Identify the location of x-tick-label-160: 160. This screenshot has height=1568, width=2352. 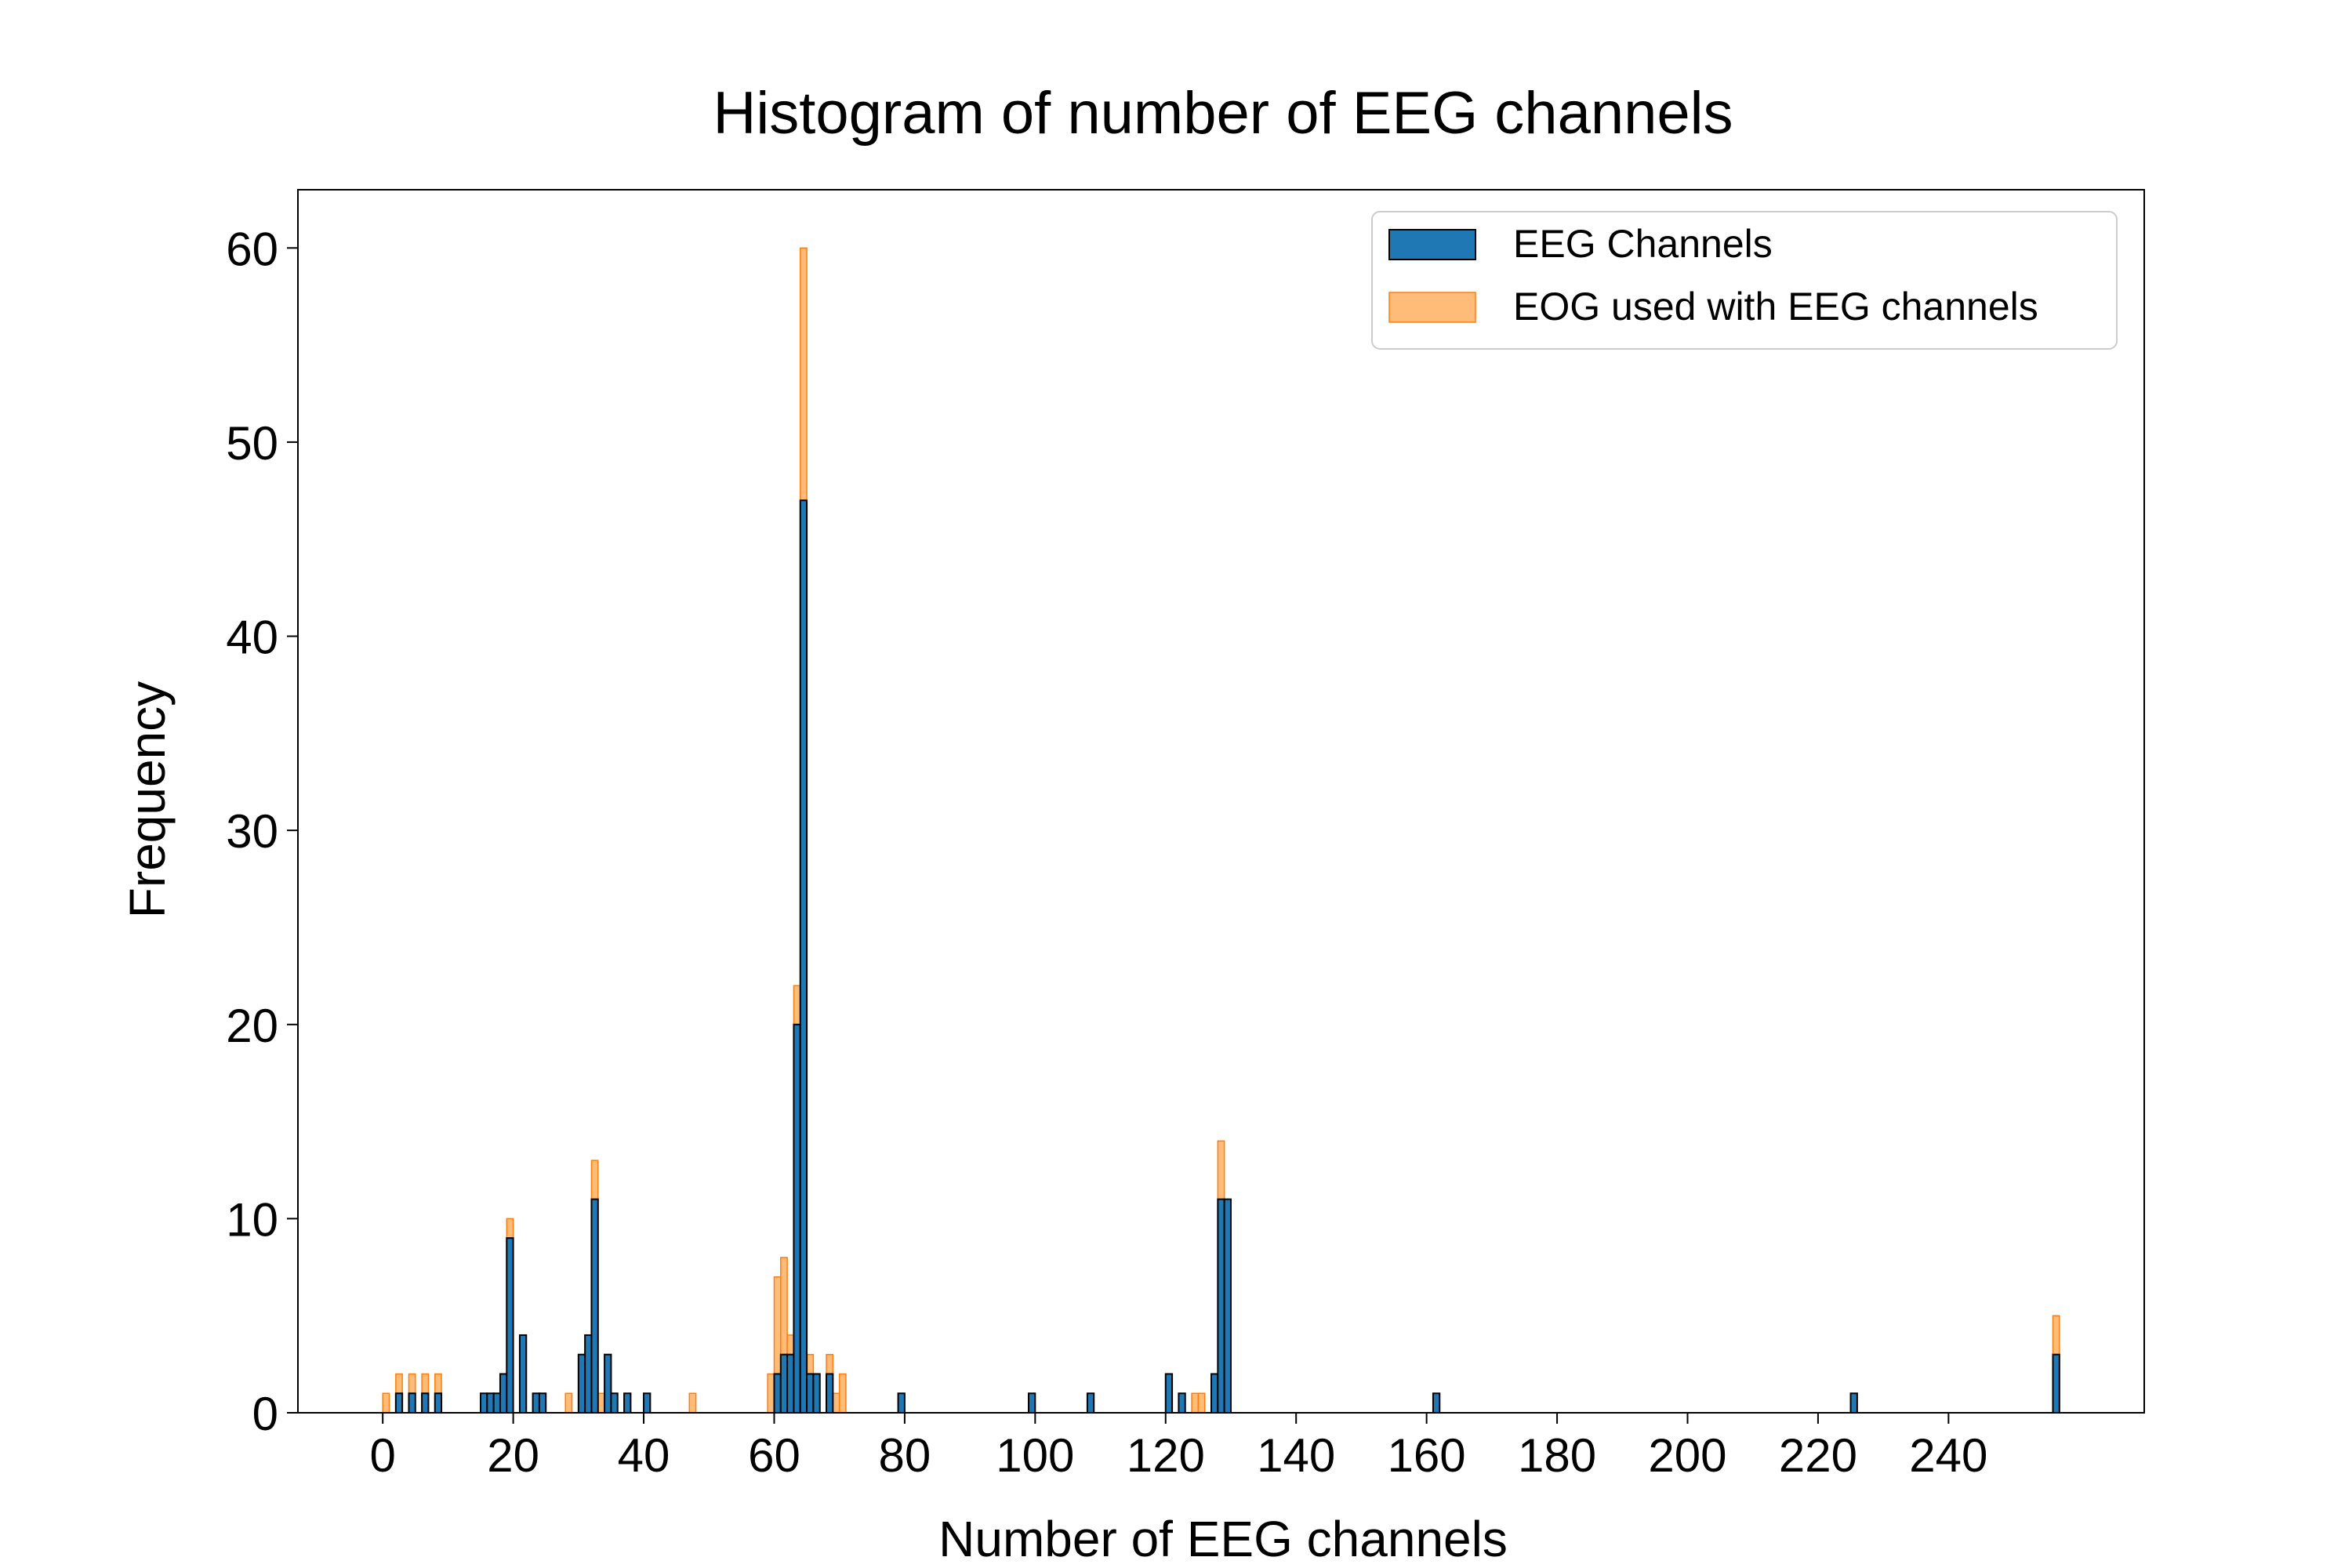
(1427, 1455).